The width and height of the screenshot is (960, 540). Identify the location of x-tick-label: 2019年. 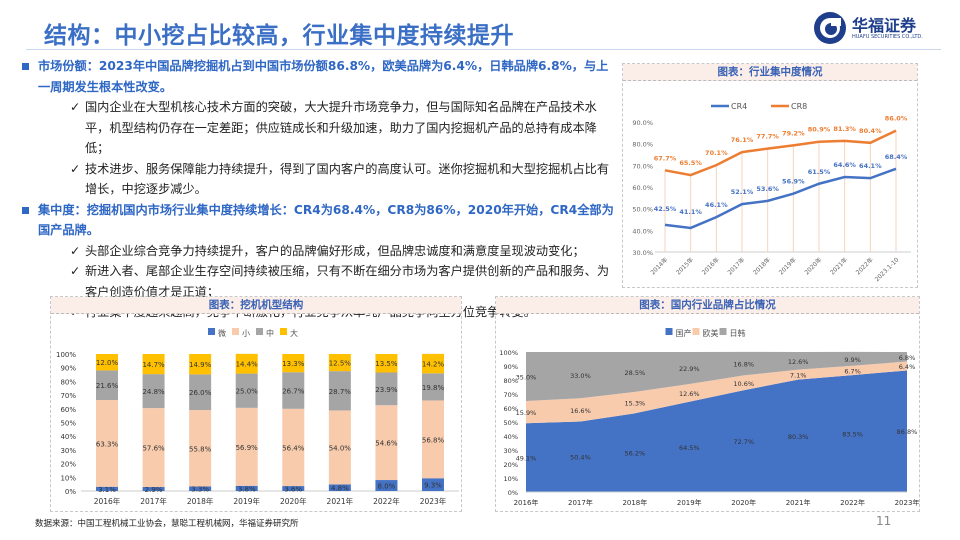
(689, 502).